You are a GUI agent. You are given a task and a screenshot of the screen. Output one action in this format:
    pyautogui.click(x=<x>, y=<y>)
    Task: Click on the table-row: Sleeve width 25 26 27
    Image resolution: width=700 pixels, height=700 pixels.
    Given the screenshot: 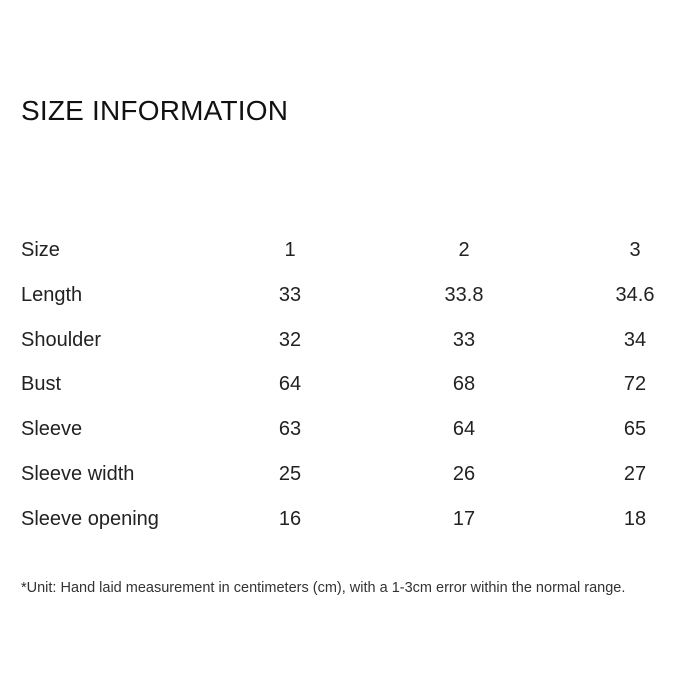 What is the action you would take?
    pyautogui.click(x=350, y=474)
    